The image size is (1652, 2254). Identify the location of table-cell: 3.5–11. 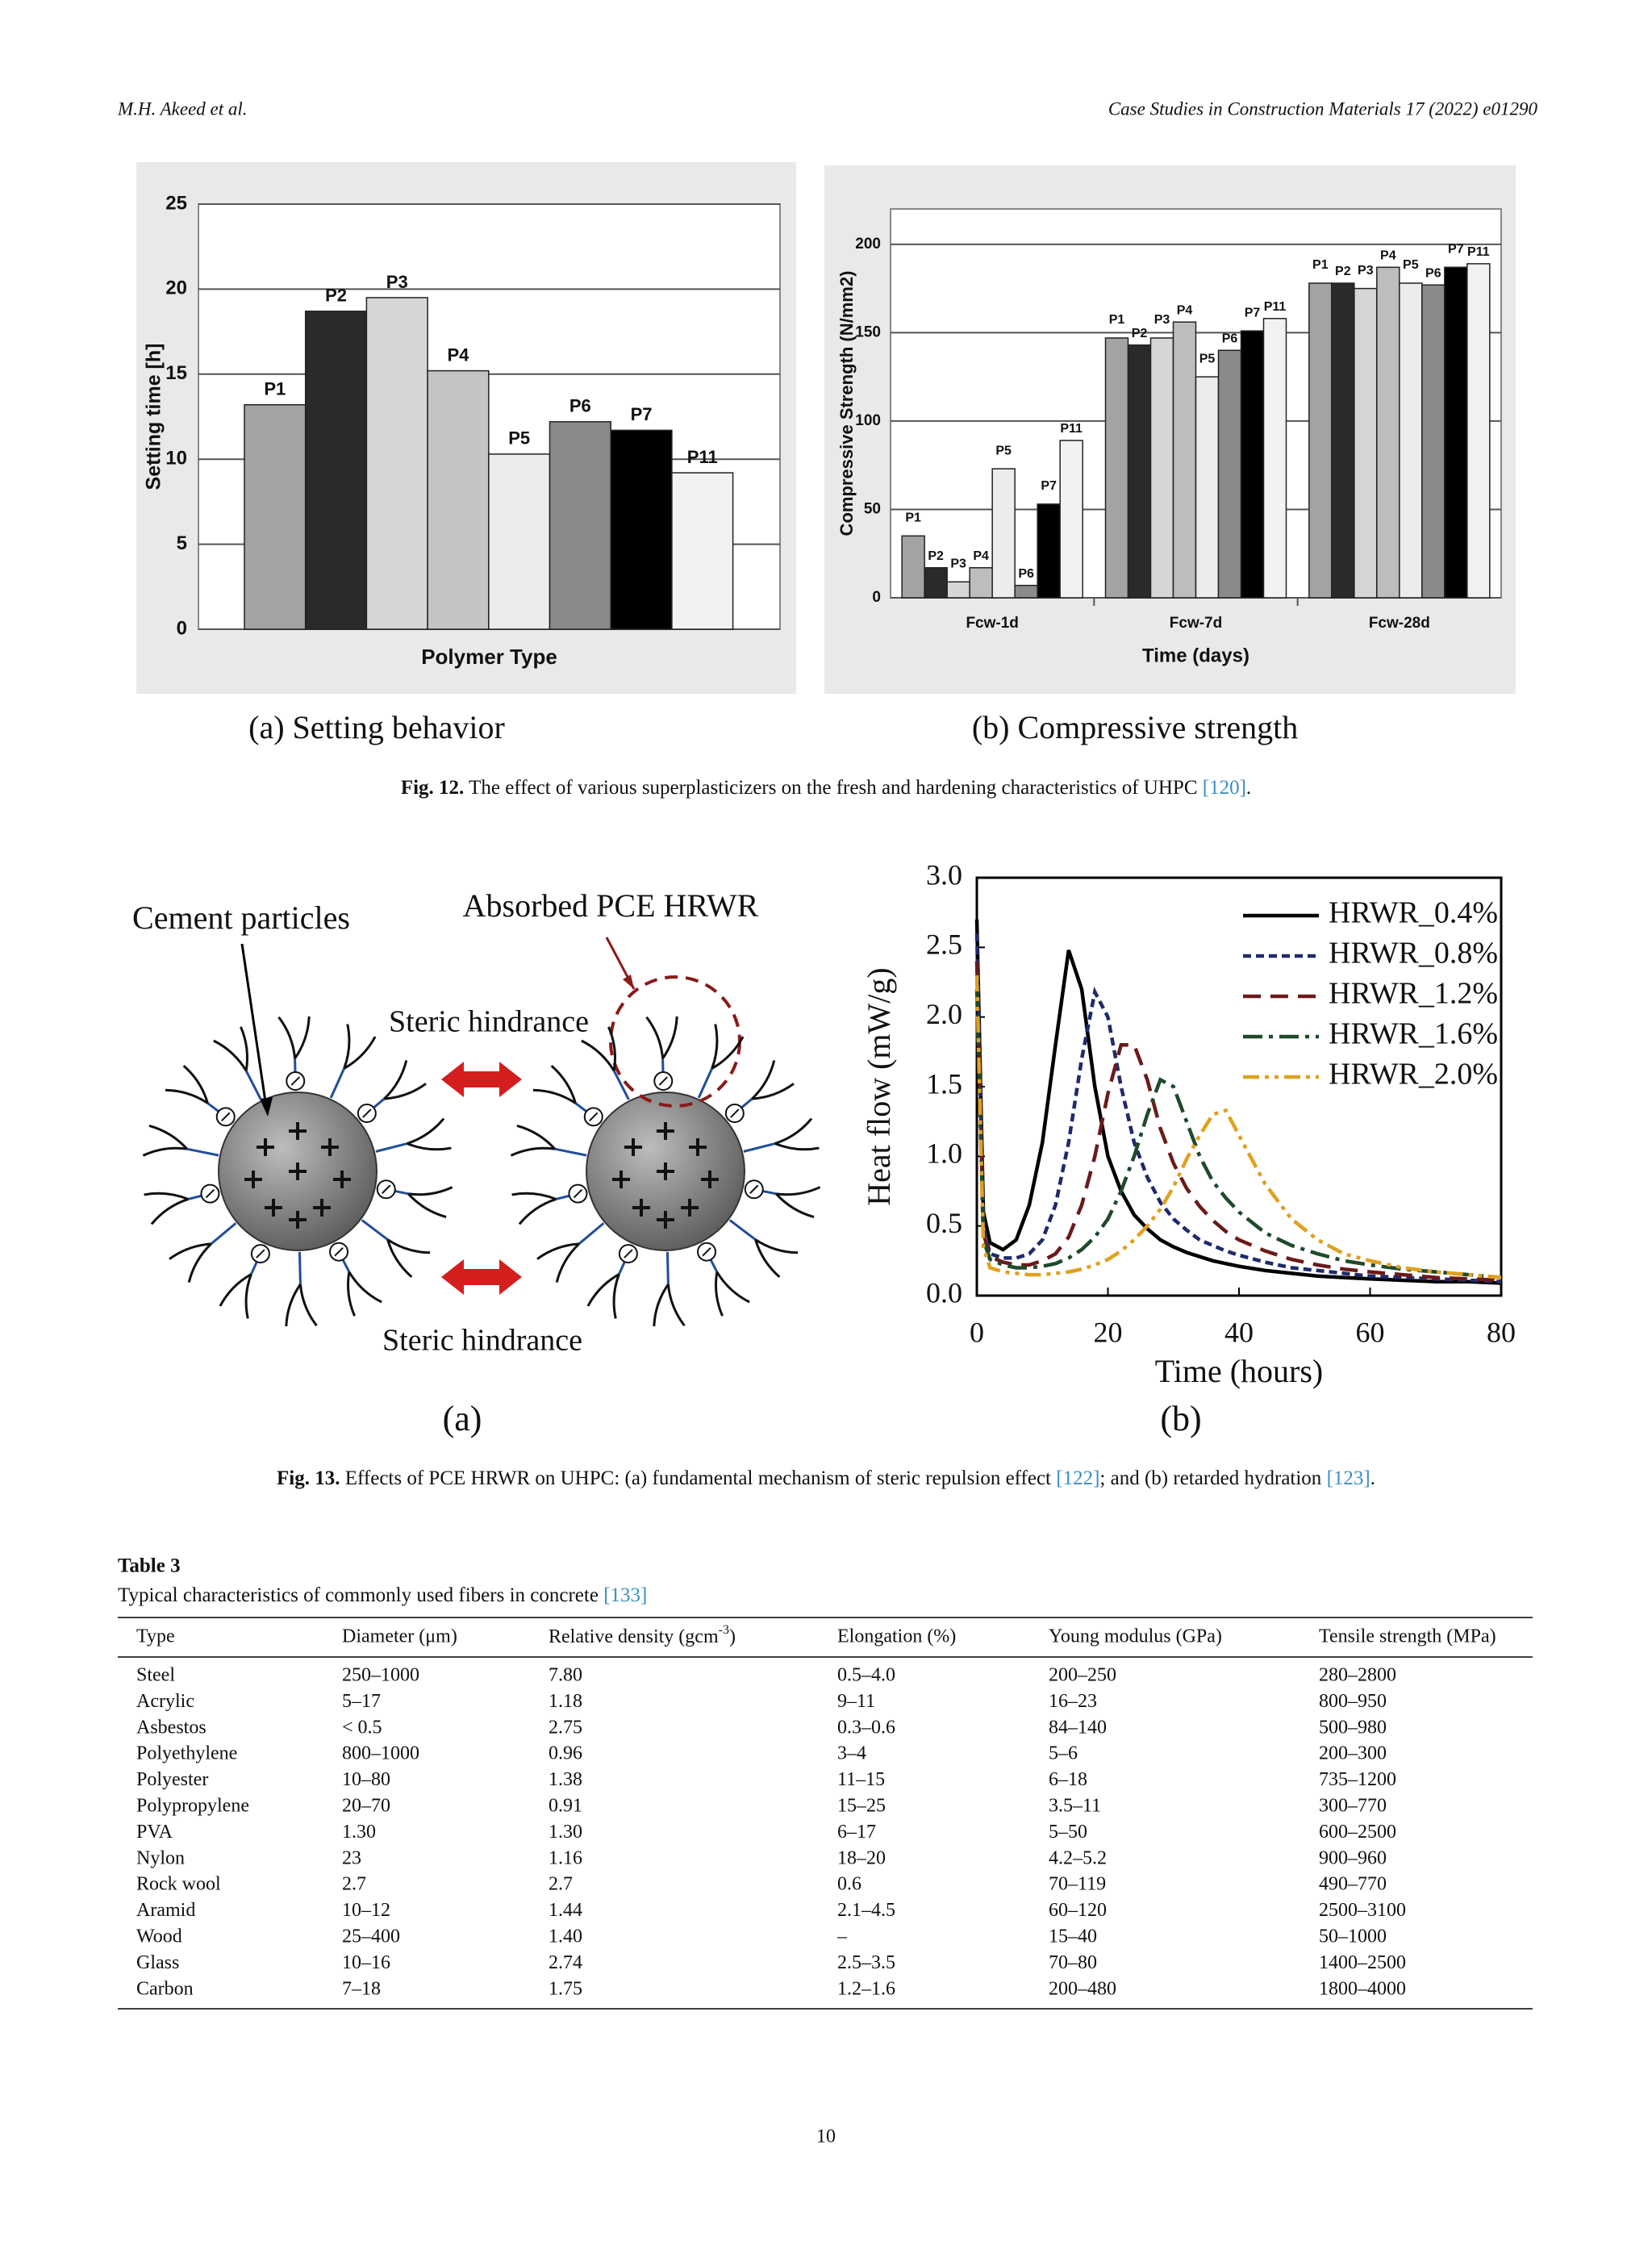
(1075, 1807).